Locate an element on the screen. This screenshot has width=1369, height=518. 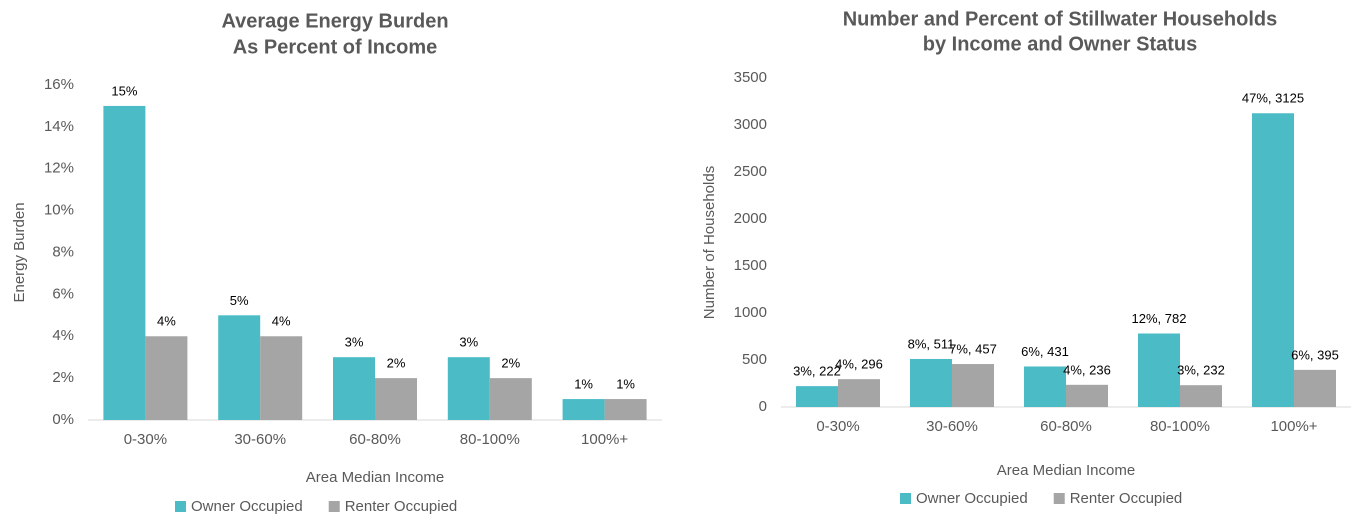
y-tick-label: 14% is located at coordinates (59, 126).